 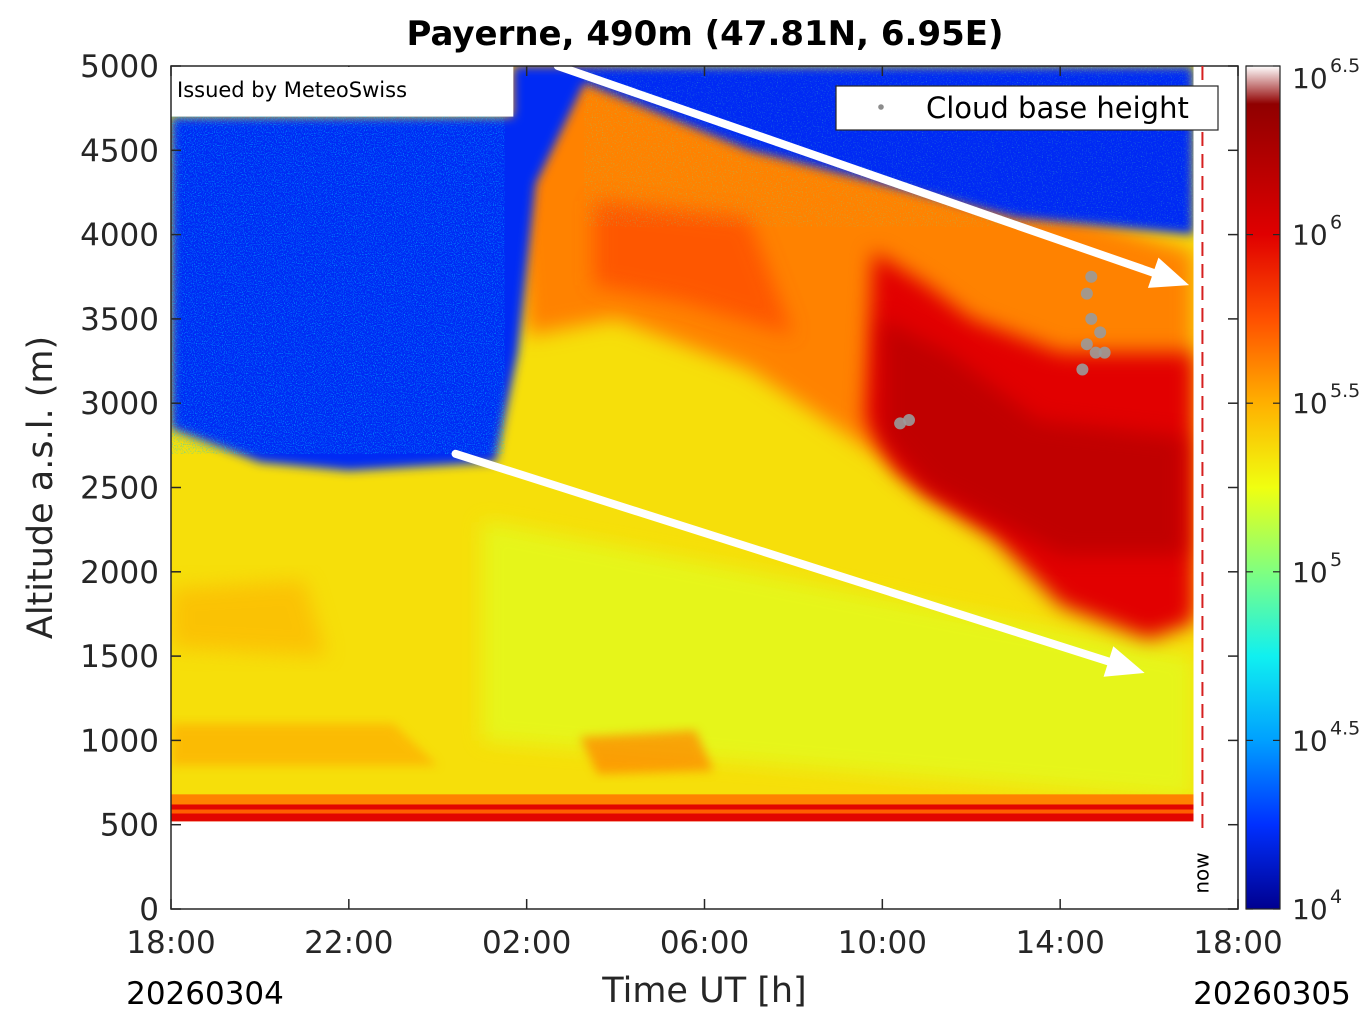 I want to click on y-tick-label-8: 3500, so click(x=119, y=320).